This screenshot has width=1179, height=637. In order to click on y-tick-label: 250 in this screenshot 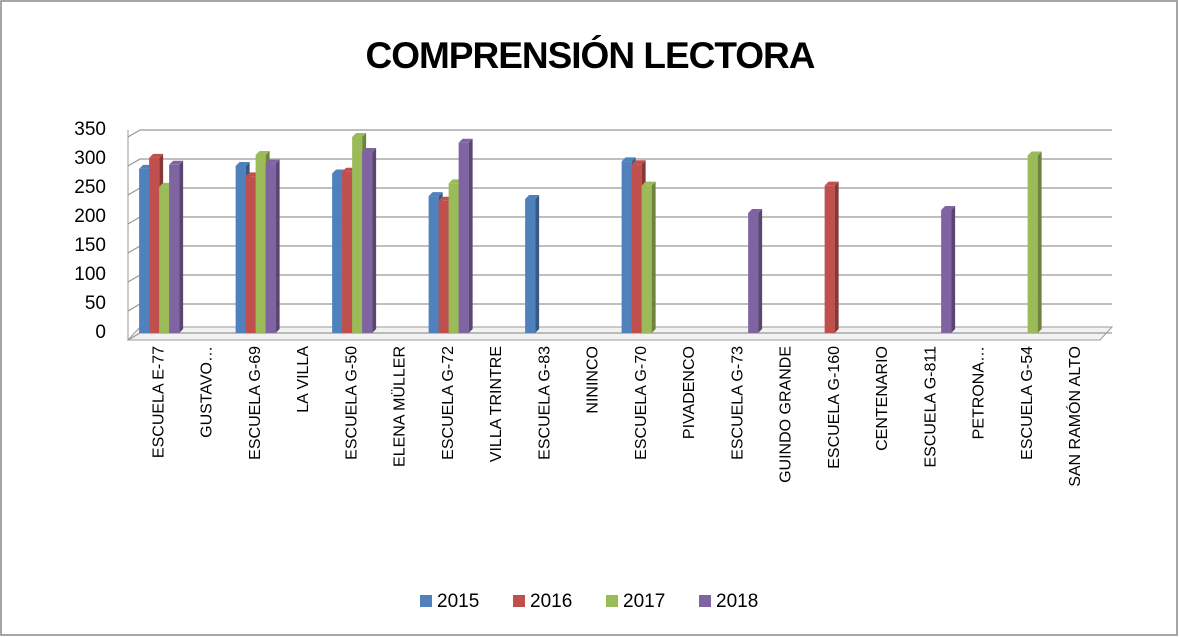, I will do `click(90, 187)`.